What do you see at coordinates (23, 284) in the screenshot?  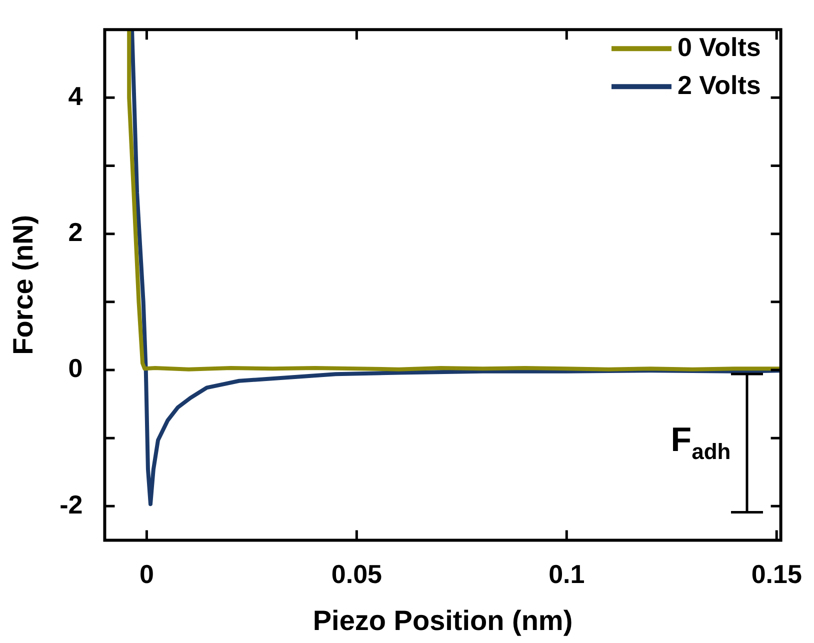 I see `y-axis-title: Force (nN)` at bounding box center [23, 284].